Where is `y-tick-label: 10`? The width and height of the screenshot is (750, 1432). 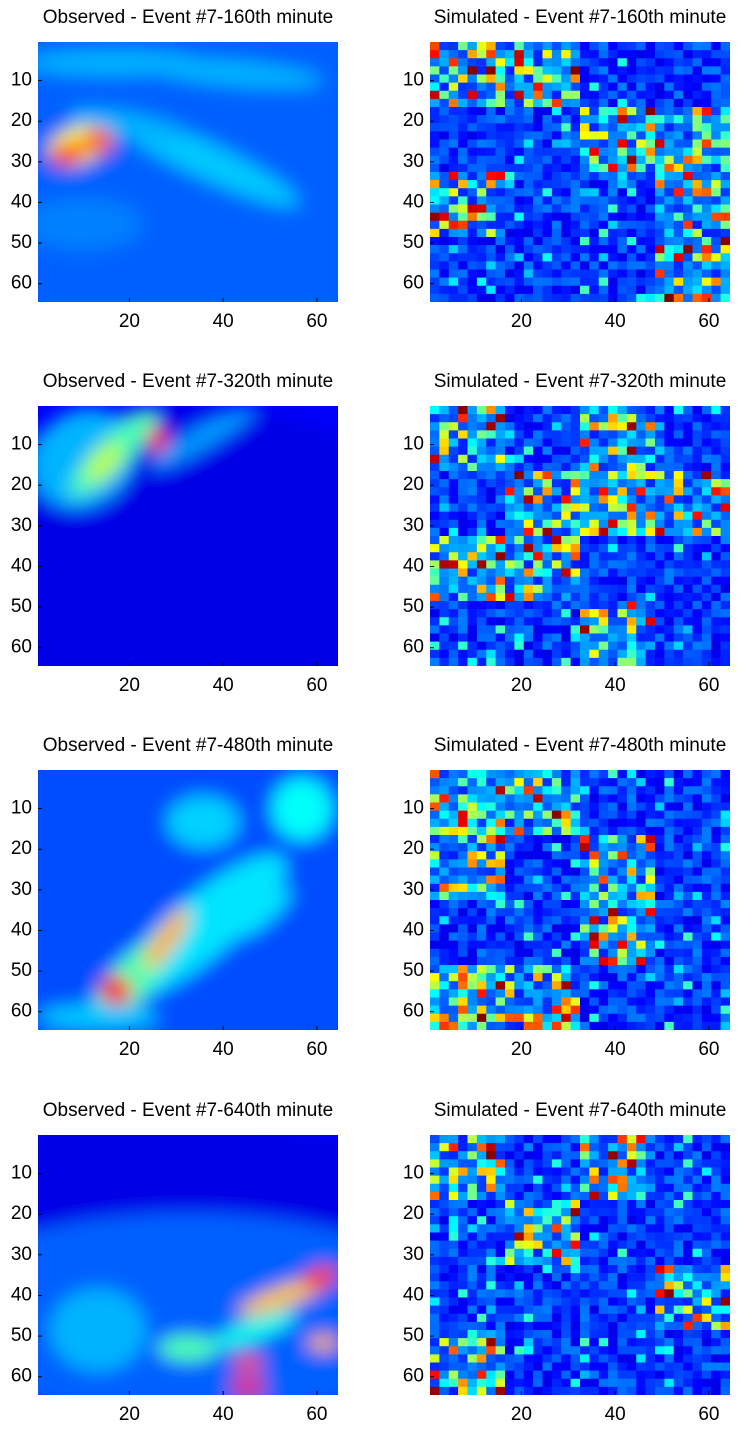 y-tick-label: 10 is located at coordinates (21, 808).